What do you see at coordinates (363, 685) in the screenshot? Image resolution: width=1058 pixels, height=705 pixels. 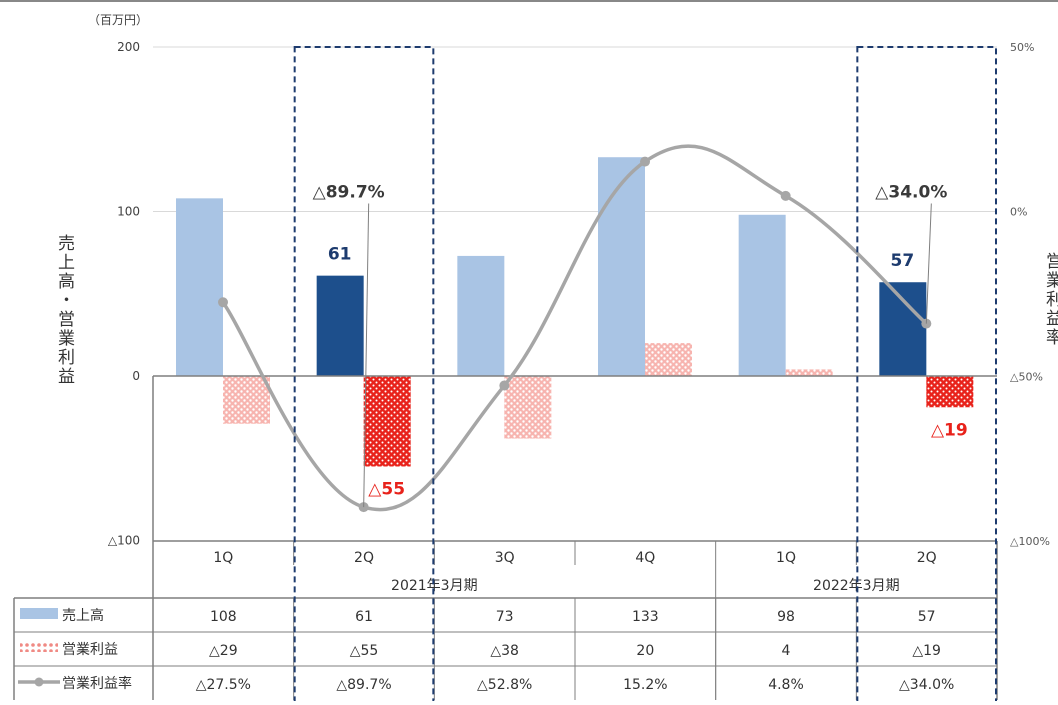 I see `table-cell: △89.7%` at bounding box center [363, 685].